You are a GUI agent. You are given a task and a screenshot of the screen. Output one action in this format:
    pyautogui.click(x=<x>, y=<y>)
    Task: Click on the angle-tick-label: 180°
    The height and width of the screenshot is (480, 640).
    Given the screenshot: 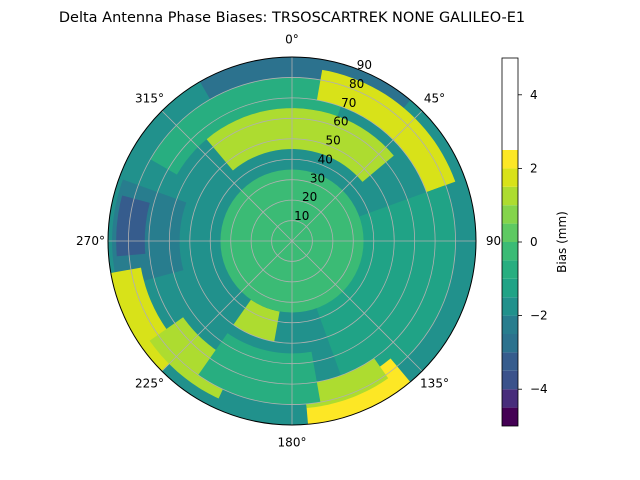 What is the action you would take?
    pyautogui.click(x=292, y=443)
    